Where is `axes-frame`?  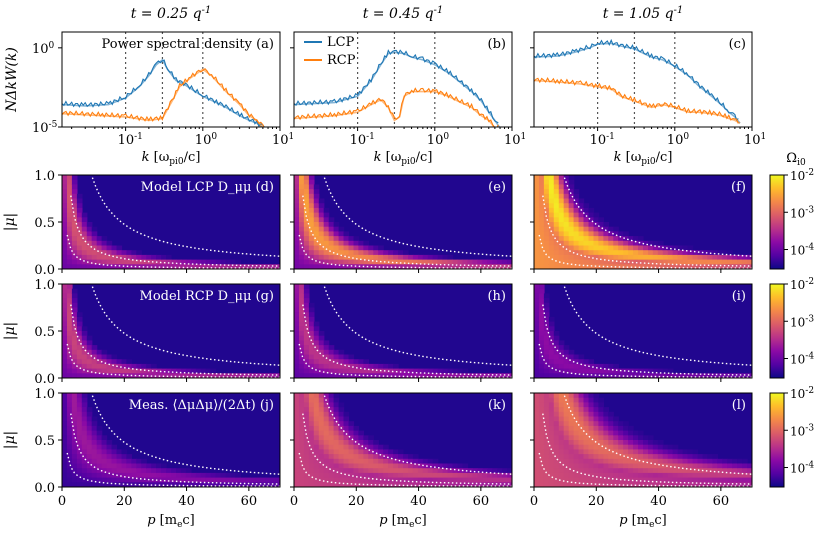 axes-frame is located at coordinates (403, 79).